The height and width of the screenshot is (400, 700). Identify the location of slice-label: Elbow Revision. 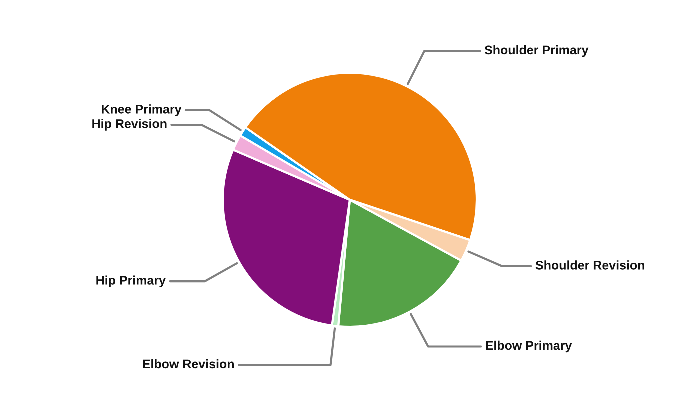
(188, 364).